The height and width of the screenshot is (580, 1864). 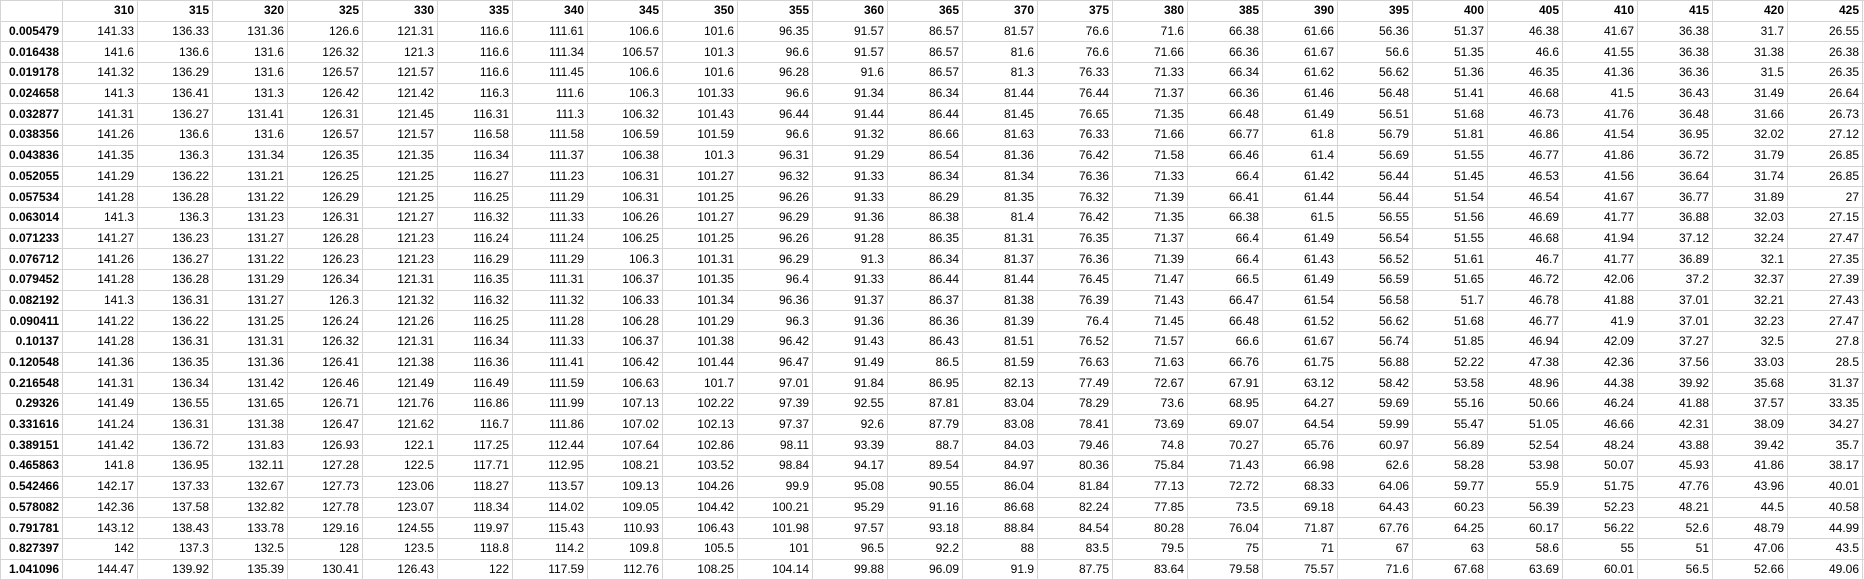 What do you see at coordinates (550, 217) in the screenshot?
I see `table-cell: 111.33` at bounding box center [550, 217].